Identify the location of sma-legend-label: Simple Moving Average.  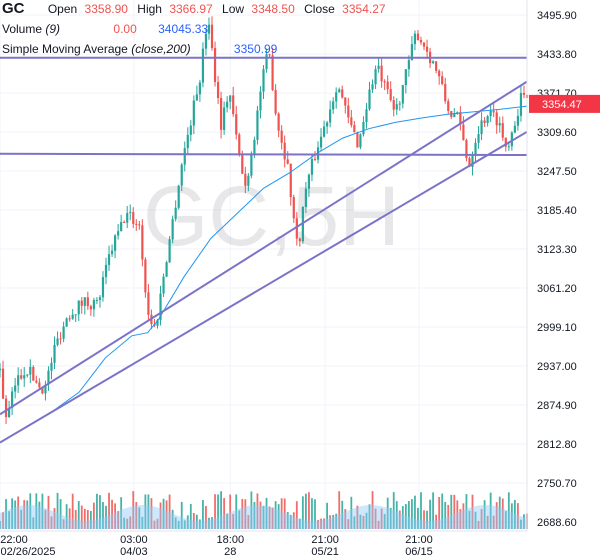
(65, 49).